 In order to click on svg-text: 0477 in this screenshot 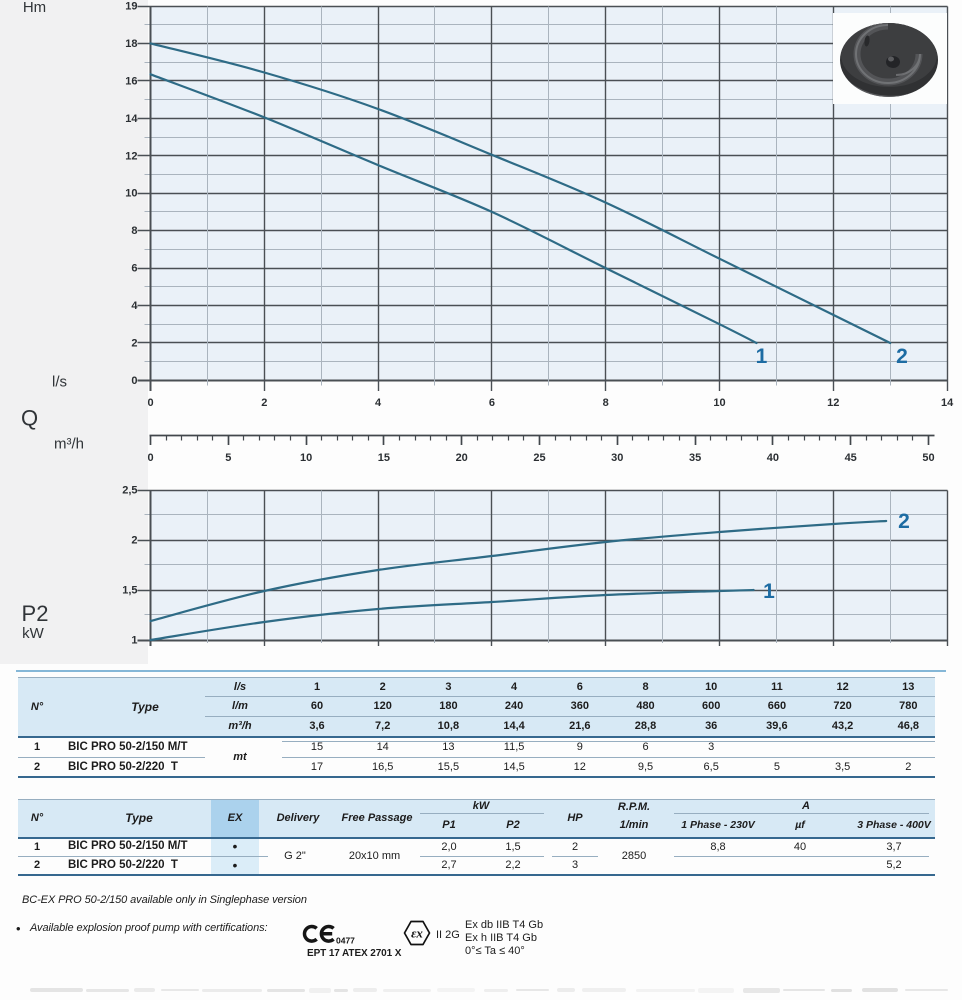, I will do `click(345, 941)`.